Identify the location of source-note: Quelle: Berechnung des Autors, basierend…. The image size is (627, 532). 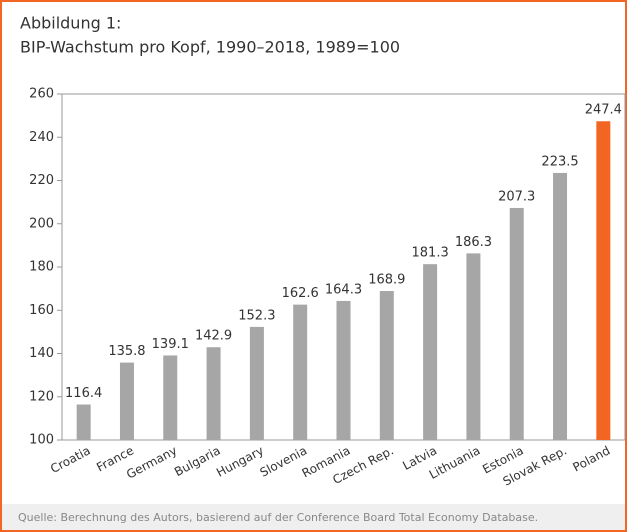
(278, 517).